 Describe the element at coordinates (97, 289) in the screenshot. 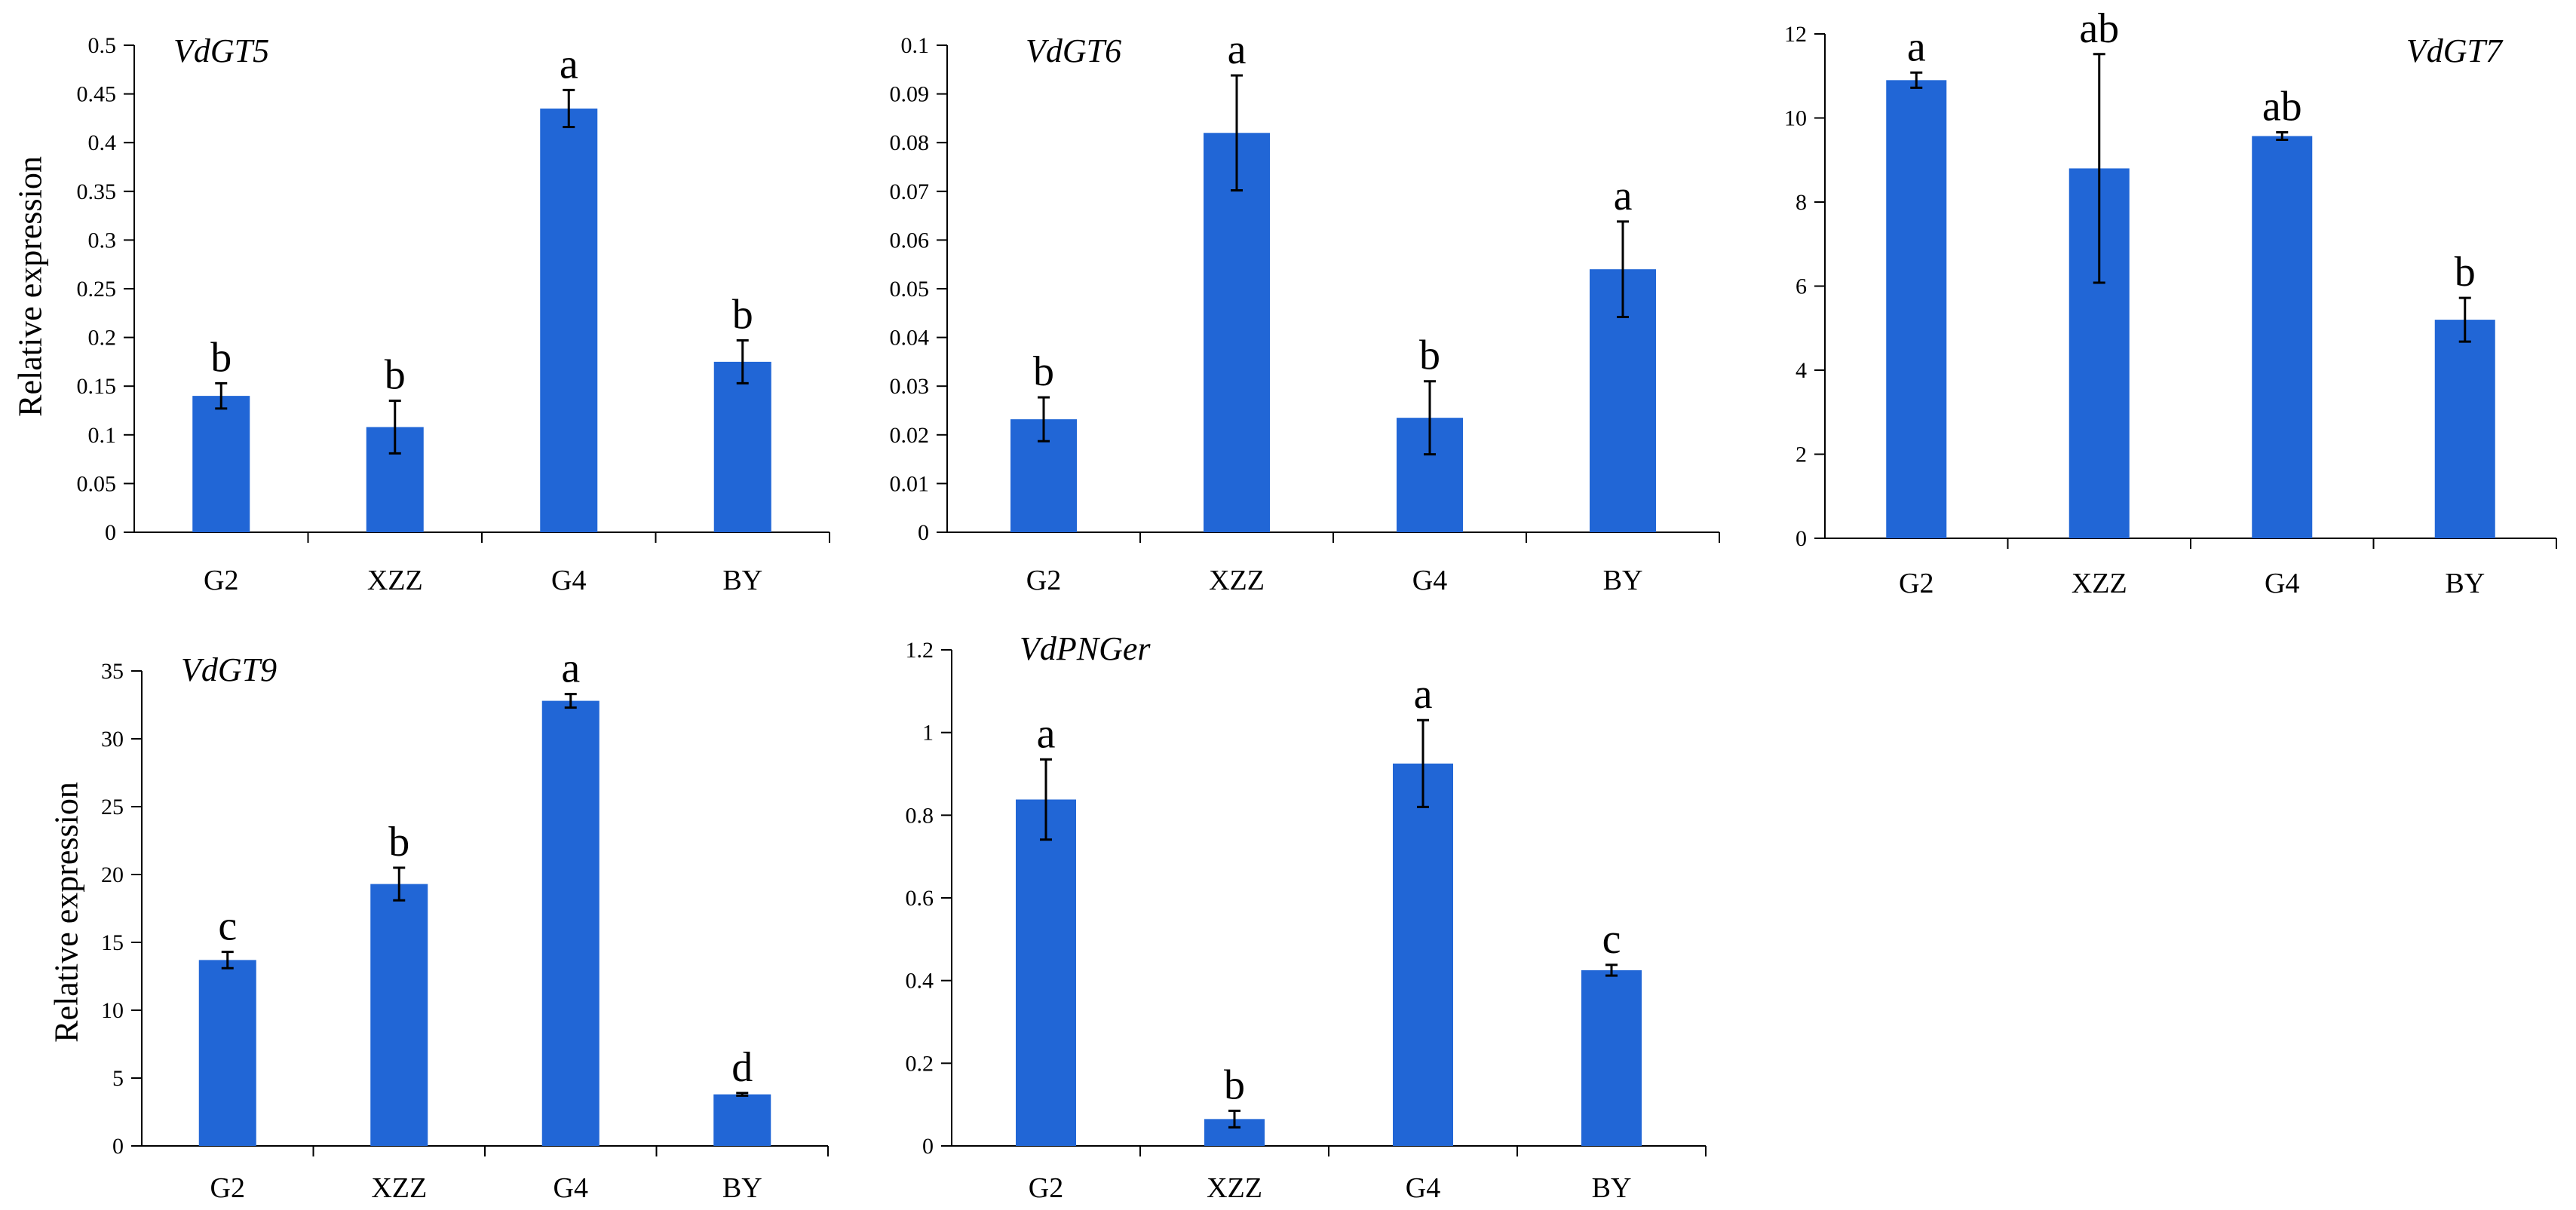

I see `y-tick-label: 0.25` at that location.